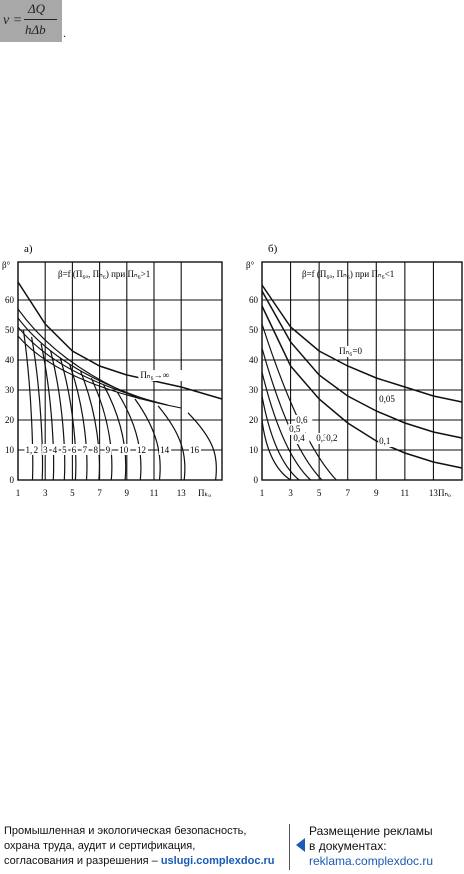 The width and height of the screenshot is (464, 874). I want to click on x-tick-label: 7, so click(99, 493).